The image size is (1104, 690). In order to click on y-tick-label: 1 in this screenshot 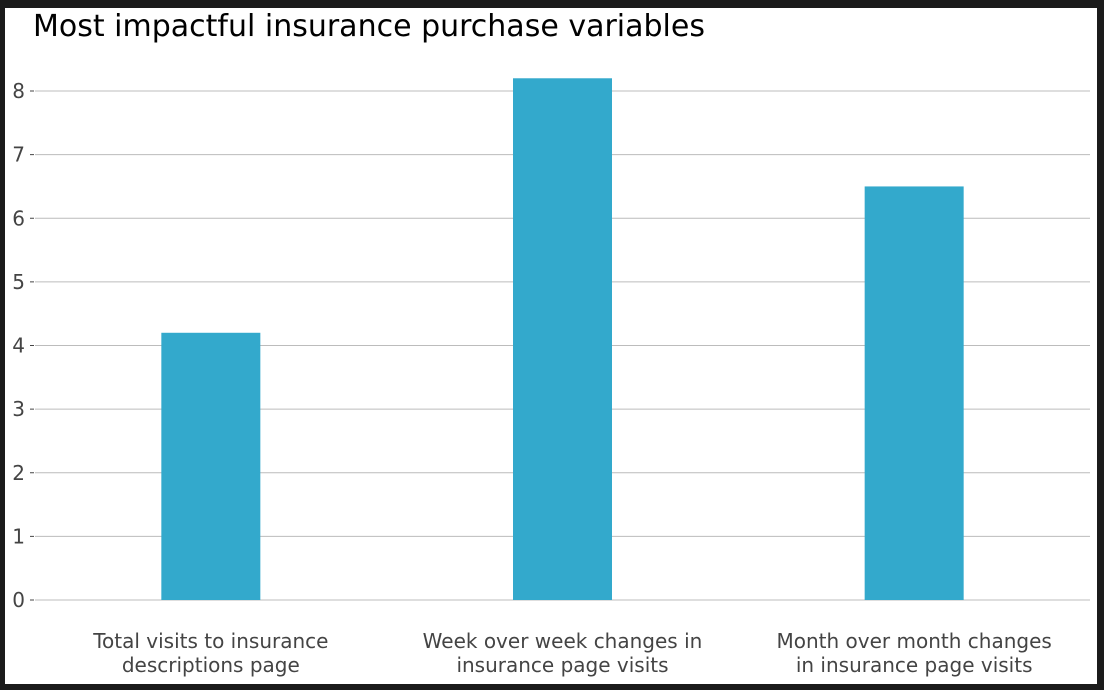, I will do `click(18, 536)`.